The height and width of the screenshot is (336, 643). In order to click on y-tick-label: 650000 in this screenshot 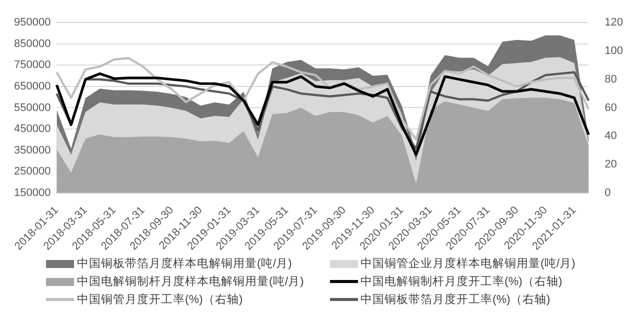, I will do `click(32, 86)`.